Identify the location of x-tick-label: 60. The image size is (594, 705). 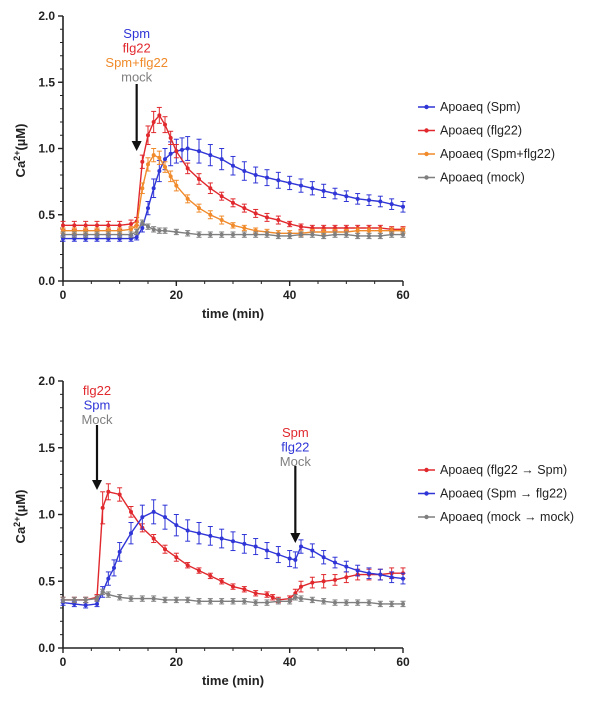
(403, 295).